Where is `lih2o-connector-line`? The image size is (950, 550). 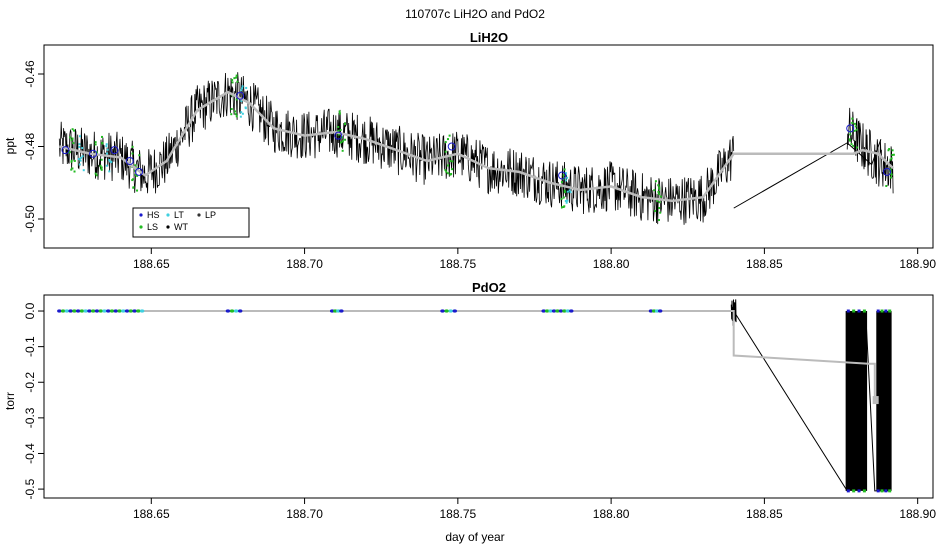 lih2o-connector-line is located at coordinates (876, 152).